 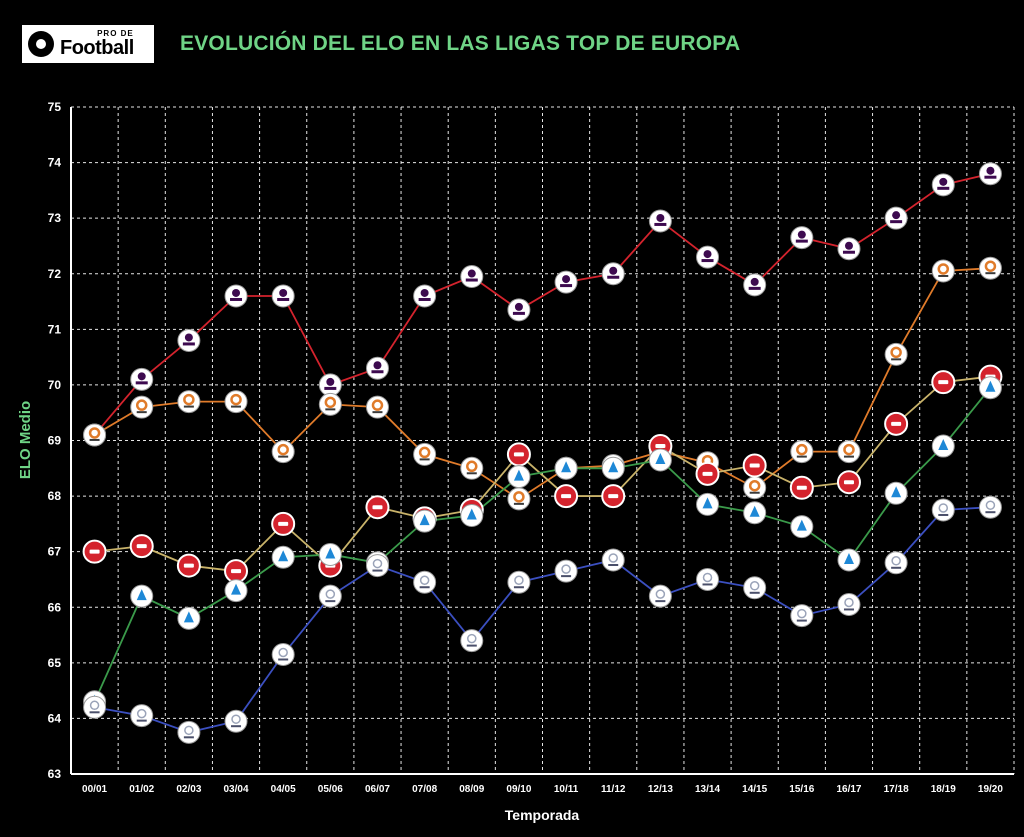 What do you see at coordinates (660, 789) in the screenshot?
I see `x-tick-12-13: 12/13` at bounding box center [660, 789].